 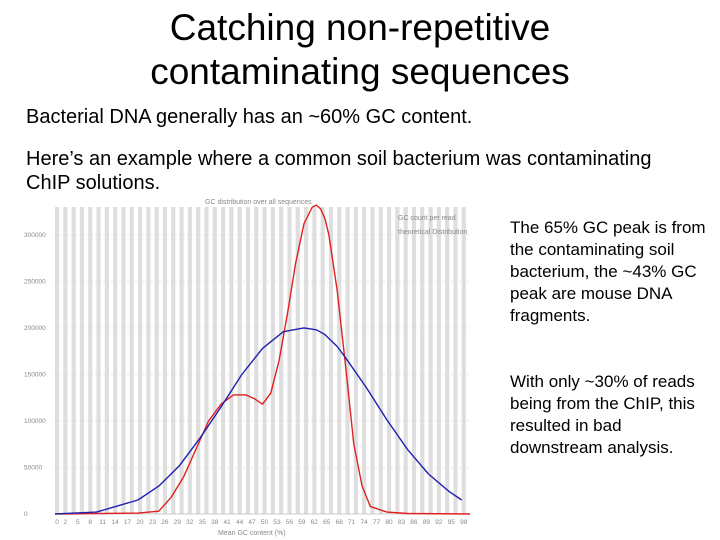 I want to click on x-tick-label: 56, so click(x=290, y=522).